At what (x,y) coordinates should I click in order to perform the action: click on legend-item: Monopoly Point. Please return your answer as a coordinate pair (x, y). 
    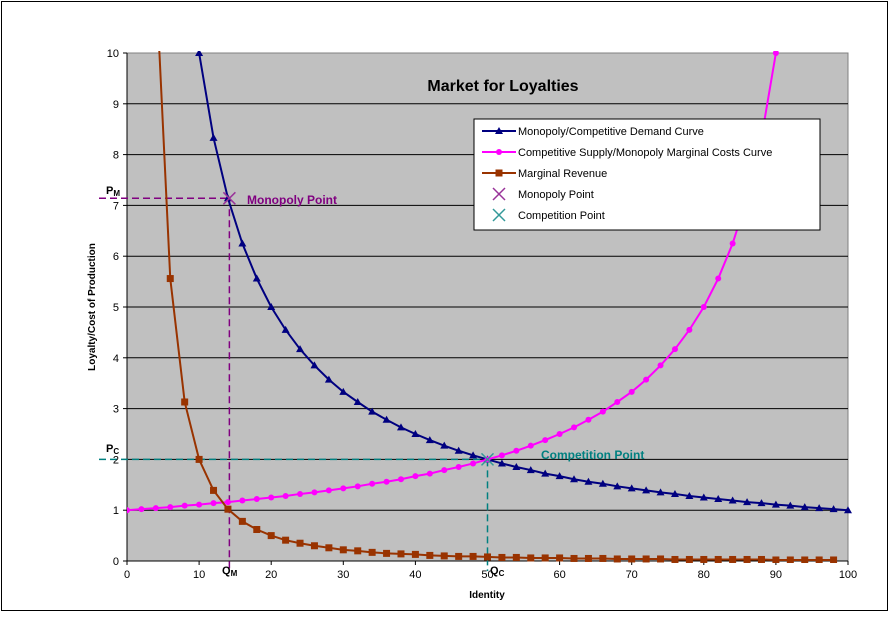
    Looking at the image, I should click on (543, 194).